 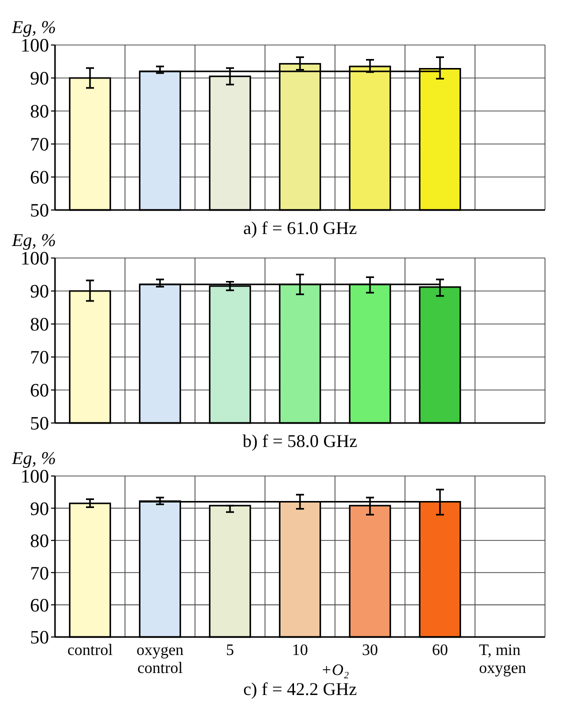 I want to click on x-tick-label: 10, so click(x=300, y=650).